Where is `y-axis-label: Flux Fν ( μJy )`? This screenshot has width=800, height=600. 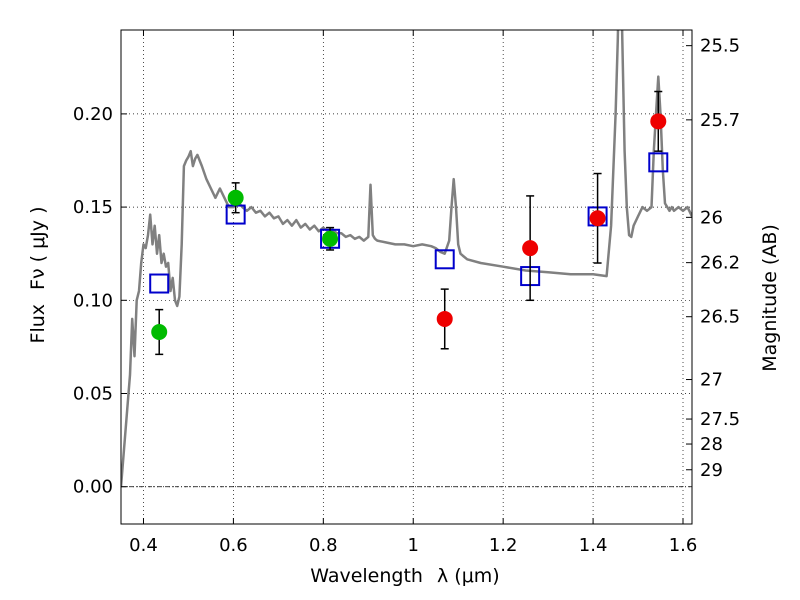
y-axis-label: Flux Fν ( μJy ) is located at coordinates (38, 275).